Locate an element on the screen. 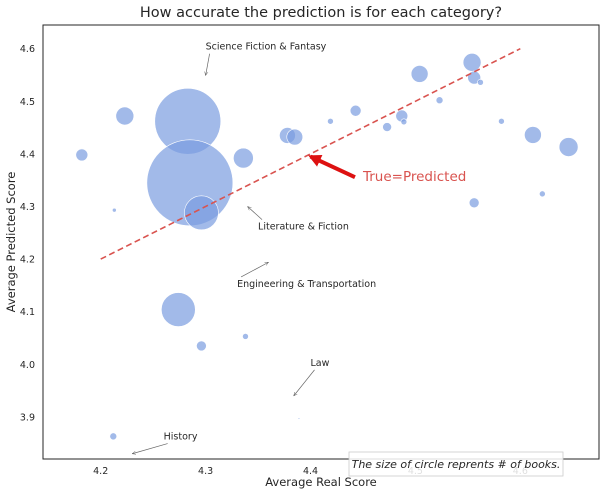  x-tick-label: 4.3 is located at coordinates (205, 471).